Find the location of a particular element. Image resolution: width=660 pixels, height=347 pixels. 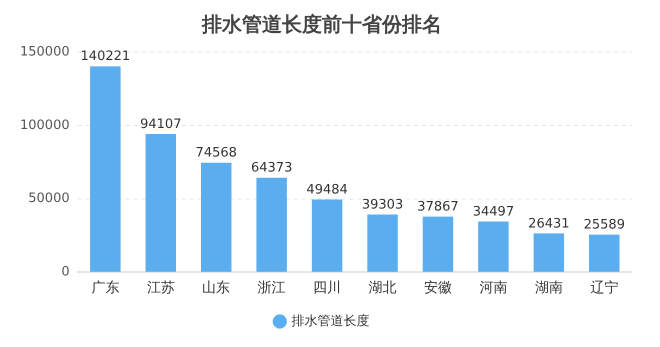

y-tick-label: 0 is located at coordinates (65, 272).